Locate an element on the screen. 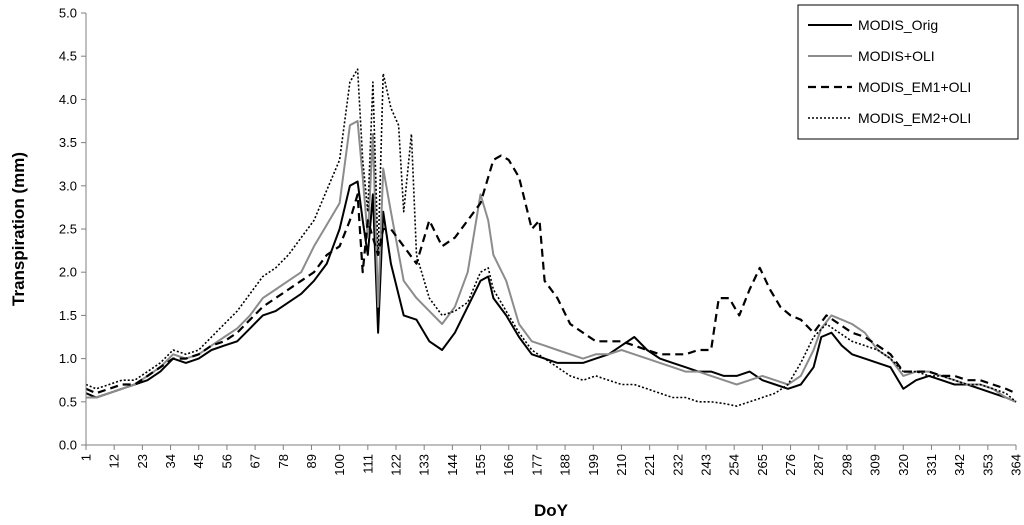 Image resolution: width=1024 pixels, height=525 pixels. x-tick-label: 276 is located at coordinates (790, 465).